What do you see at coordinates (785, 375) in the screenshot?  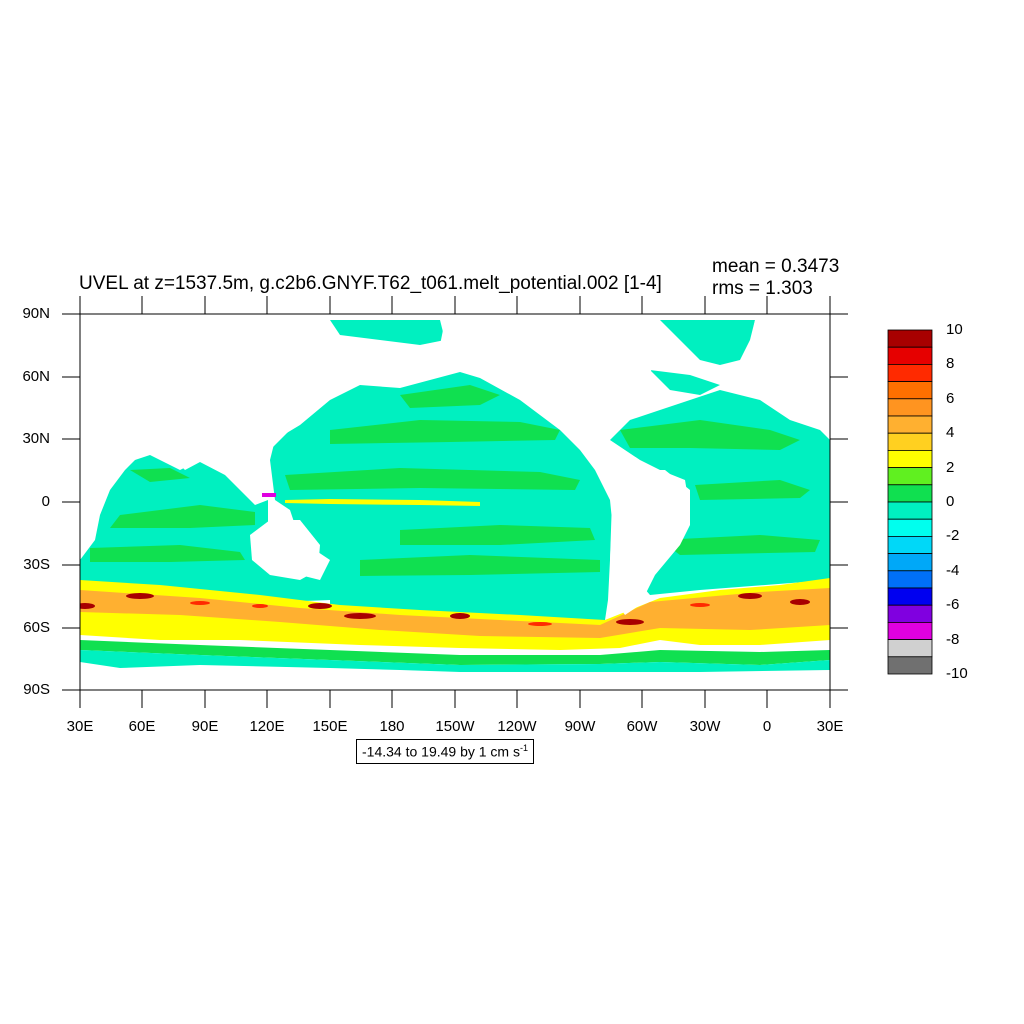 I see `land-europe-africa` at bounding box center [785, 375].